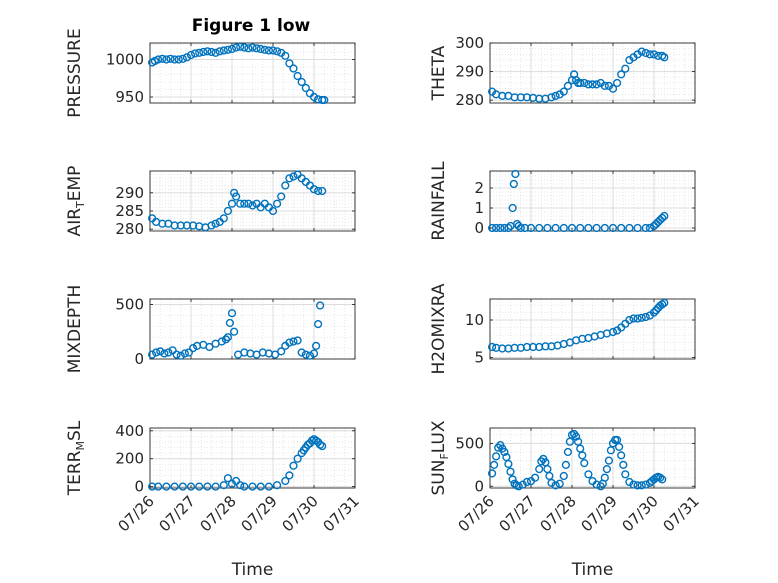 Image resolution: width=778 pixels, height=583 pixels. Describe the element at coordinates (479, 358) in the screenshot. I see `y-tick-label: 5` at that location.